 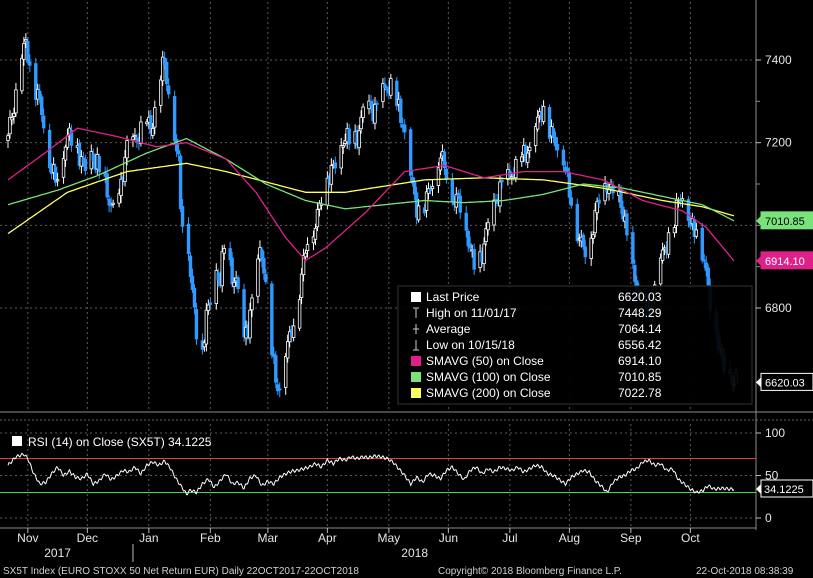 What do you see at coordinates (120, 442) in the screenshot?
I see `rsi-legend-label: RSI (14) on Close (SX5T) 34.1225` at bounding box center [120, 442].